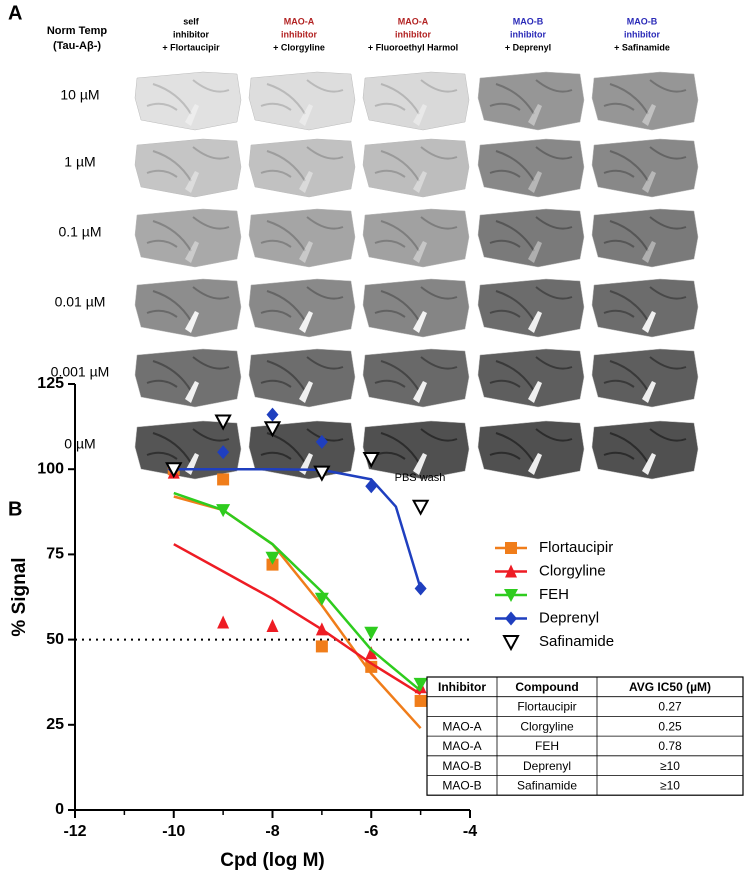 This screenshot has width=749, height=877. Describe the element at coordinates (547, 786) in the screenshot. I see `table-cell: Safinamide` at that location.